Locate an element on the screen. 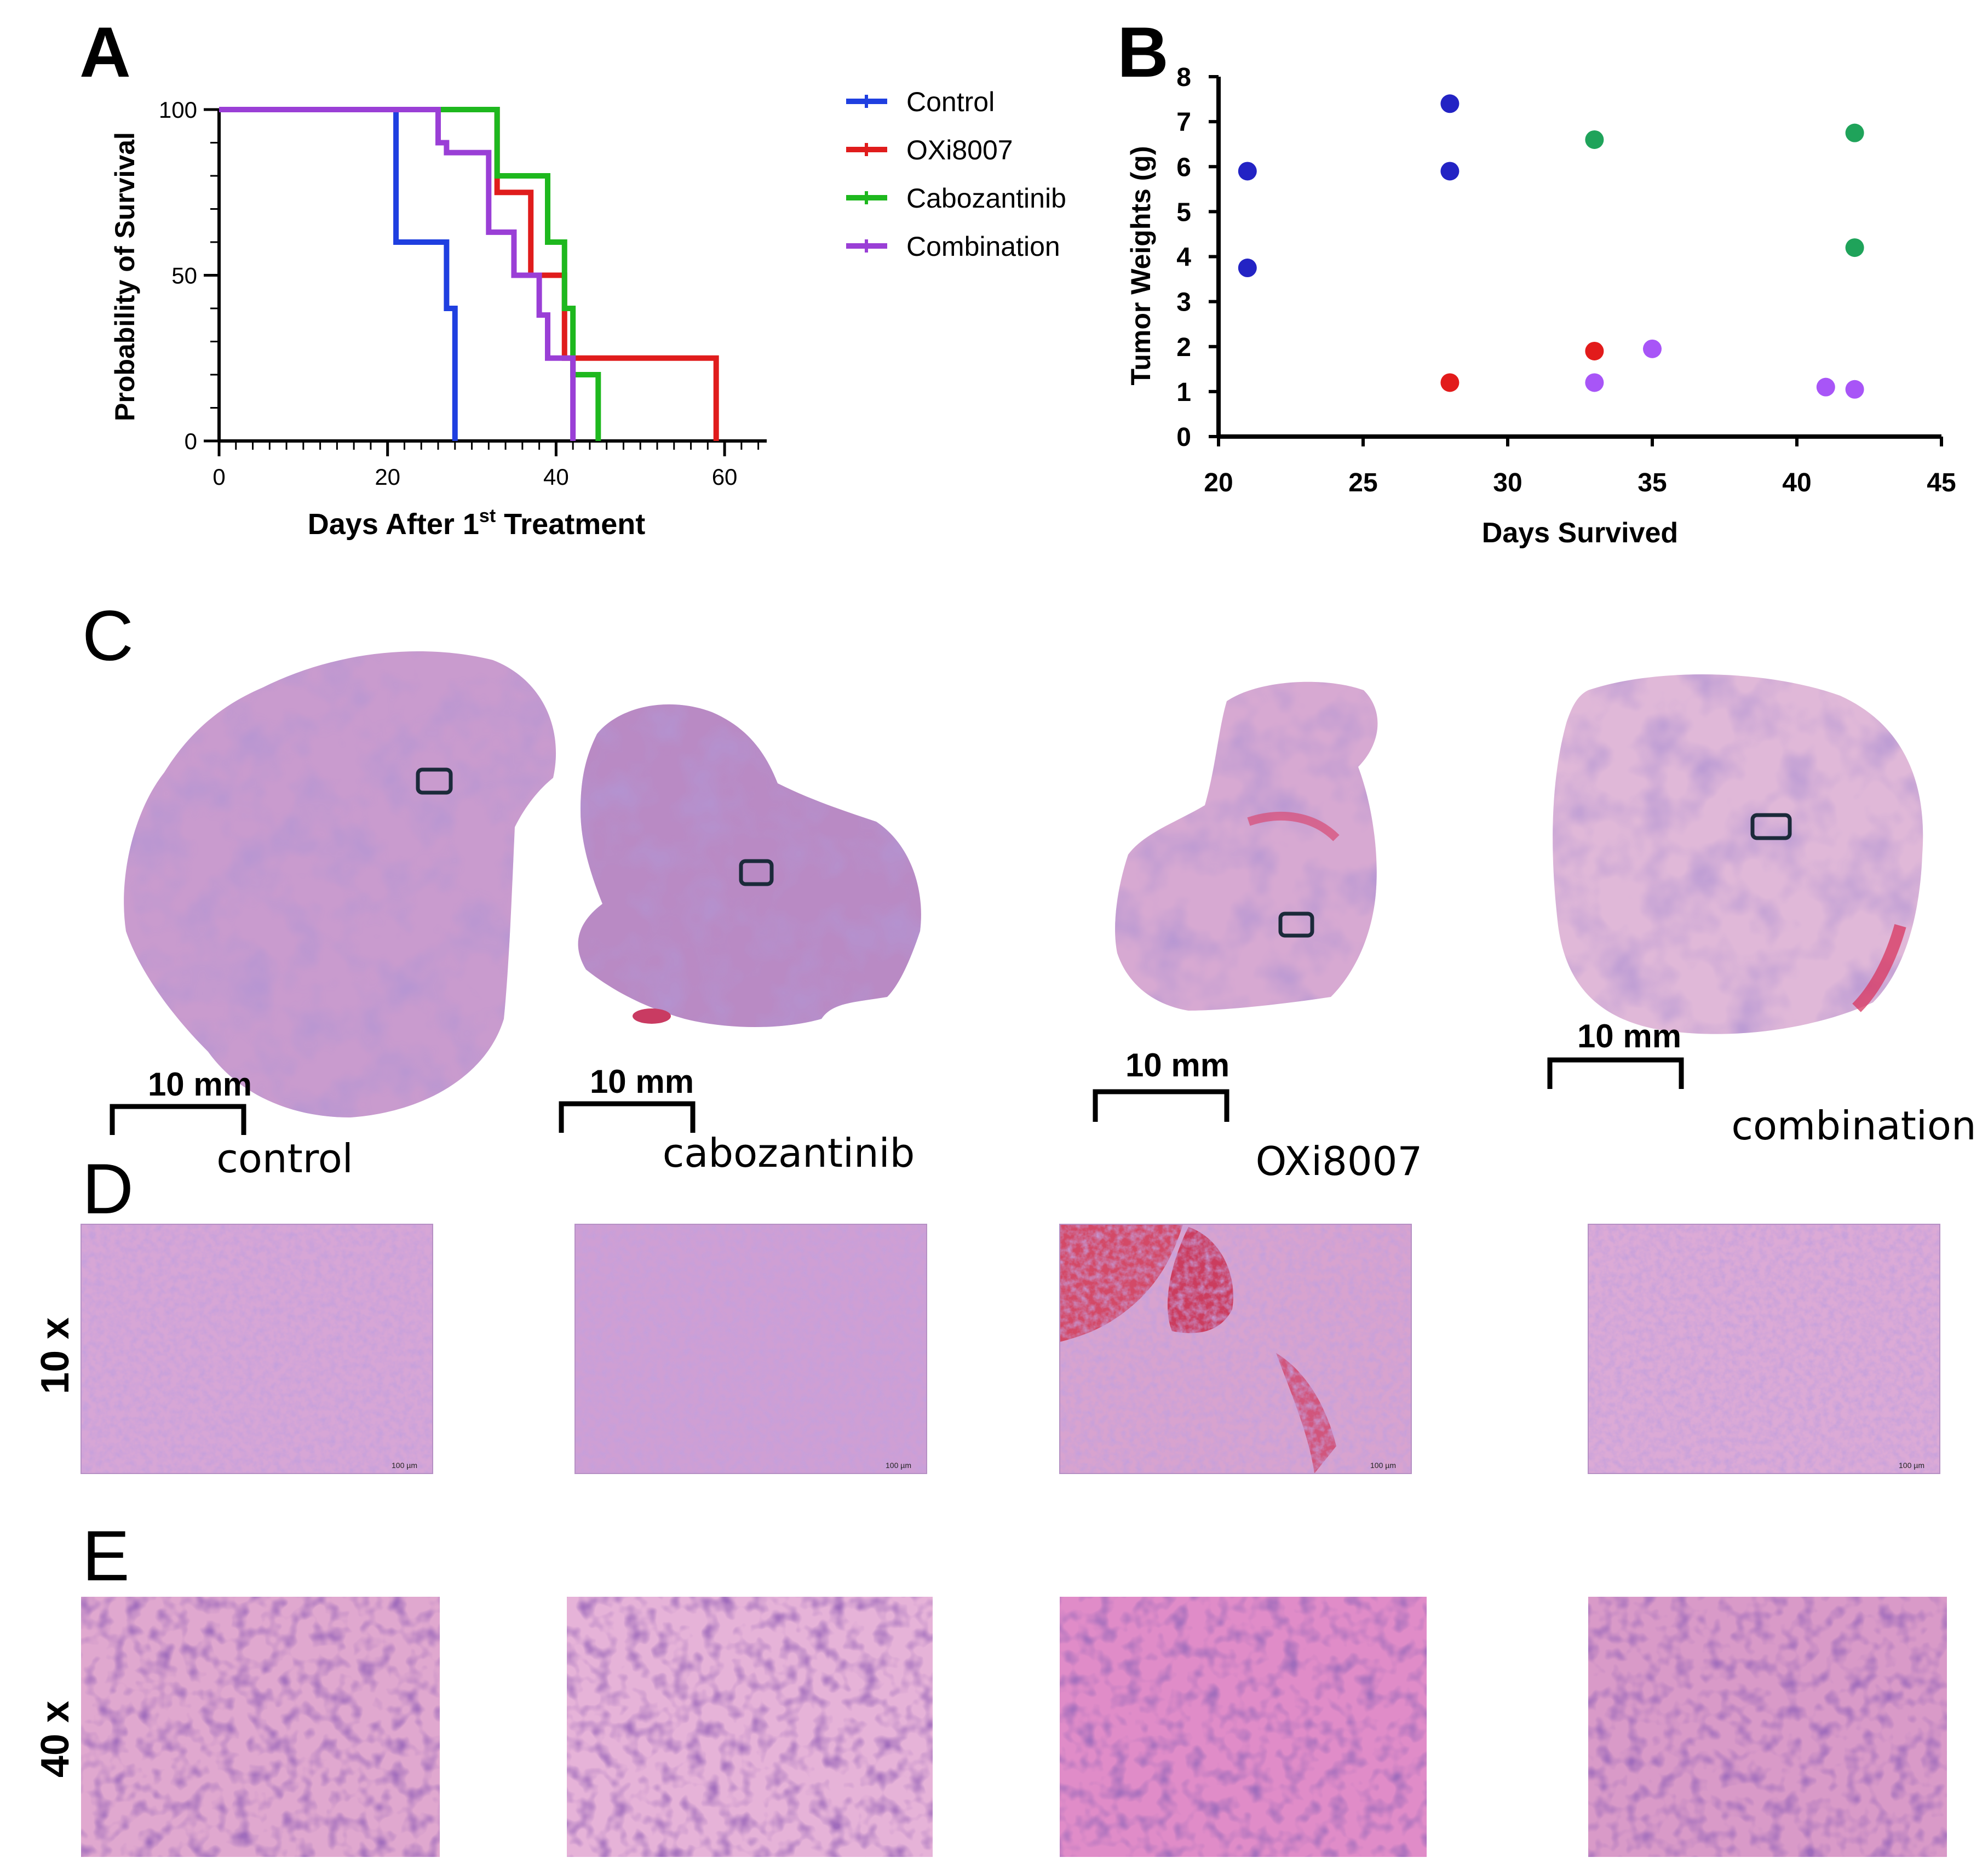  scatter-x-tick-label: 30 is located at coordinates (1507, 482).